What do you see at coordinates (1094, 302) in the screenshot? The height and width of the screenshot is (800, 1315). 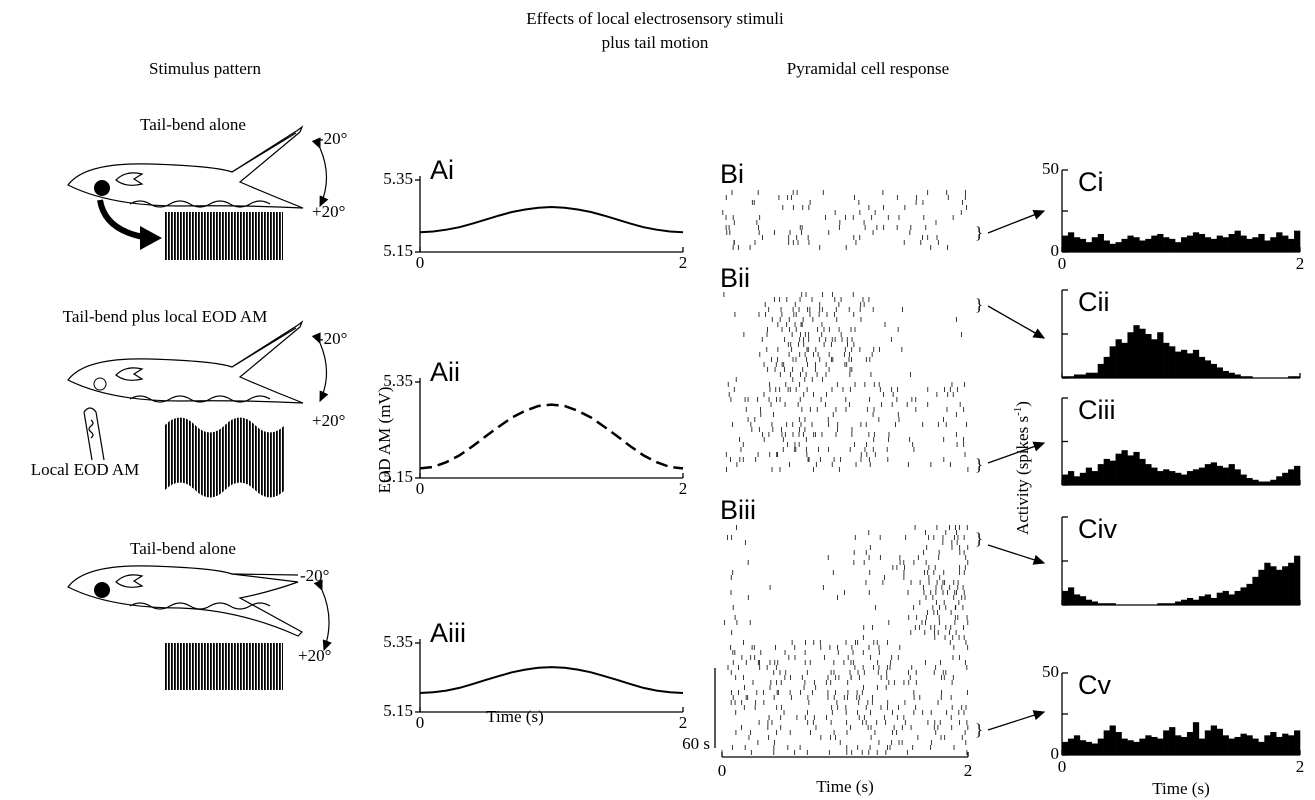 I see `panel-label: Cii` at bounding box center [1094, 302].